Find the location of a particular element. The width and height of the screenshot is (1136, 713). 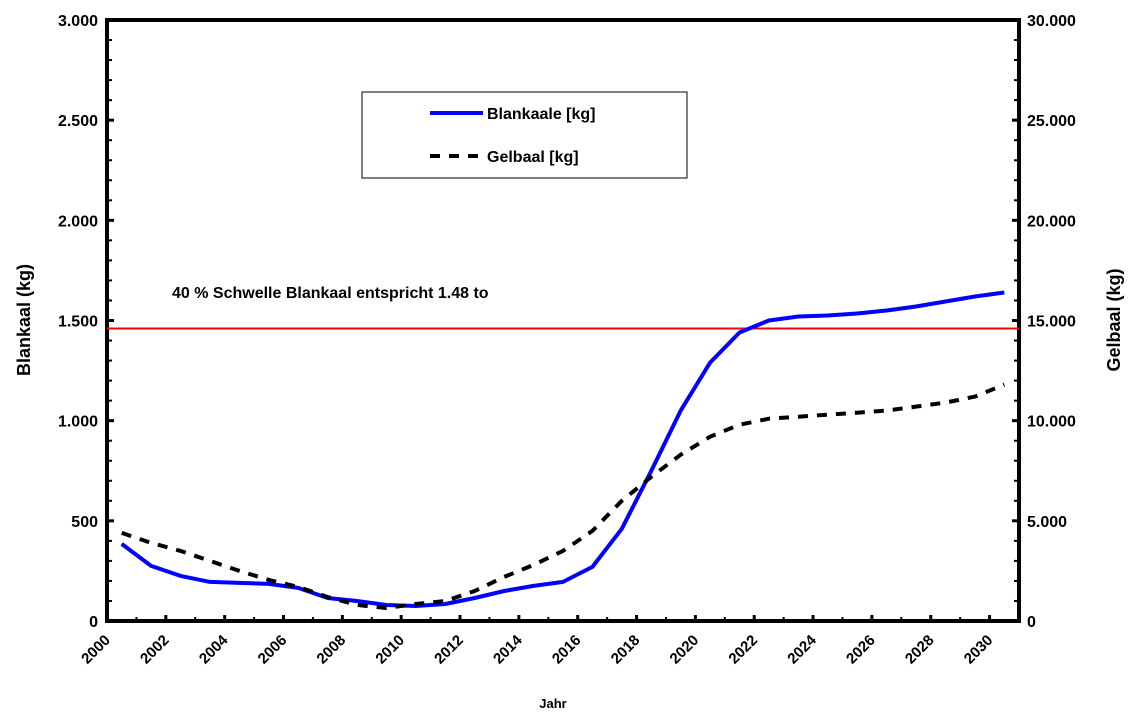

x-tick-label: 2012 is located at coordinates (449, 650).